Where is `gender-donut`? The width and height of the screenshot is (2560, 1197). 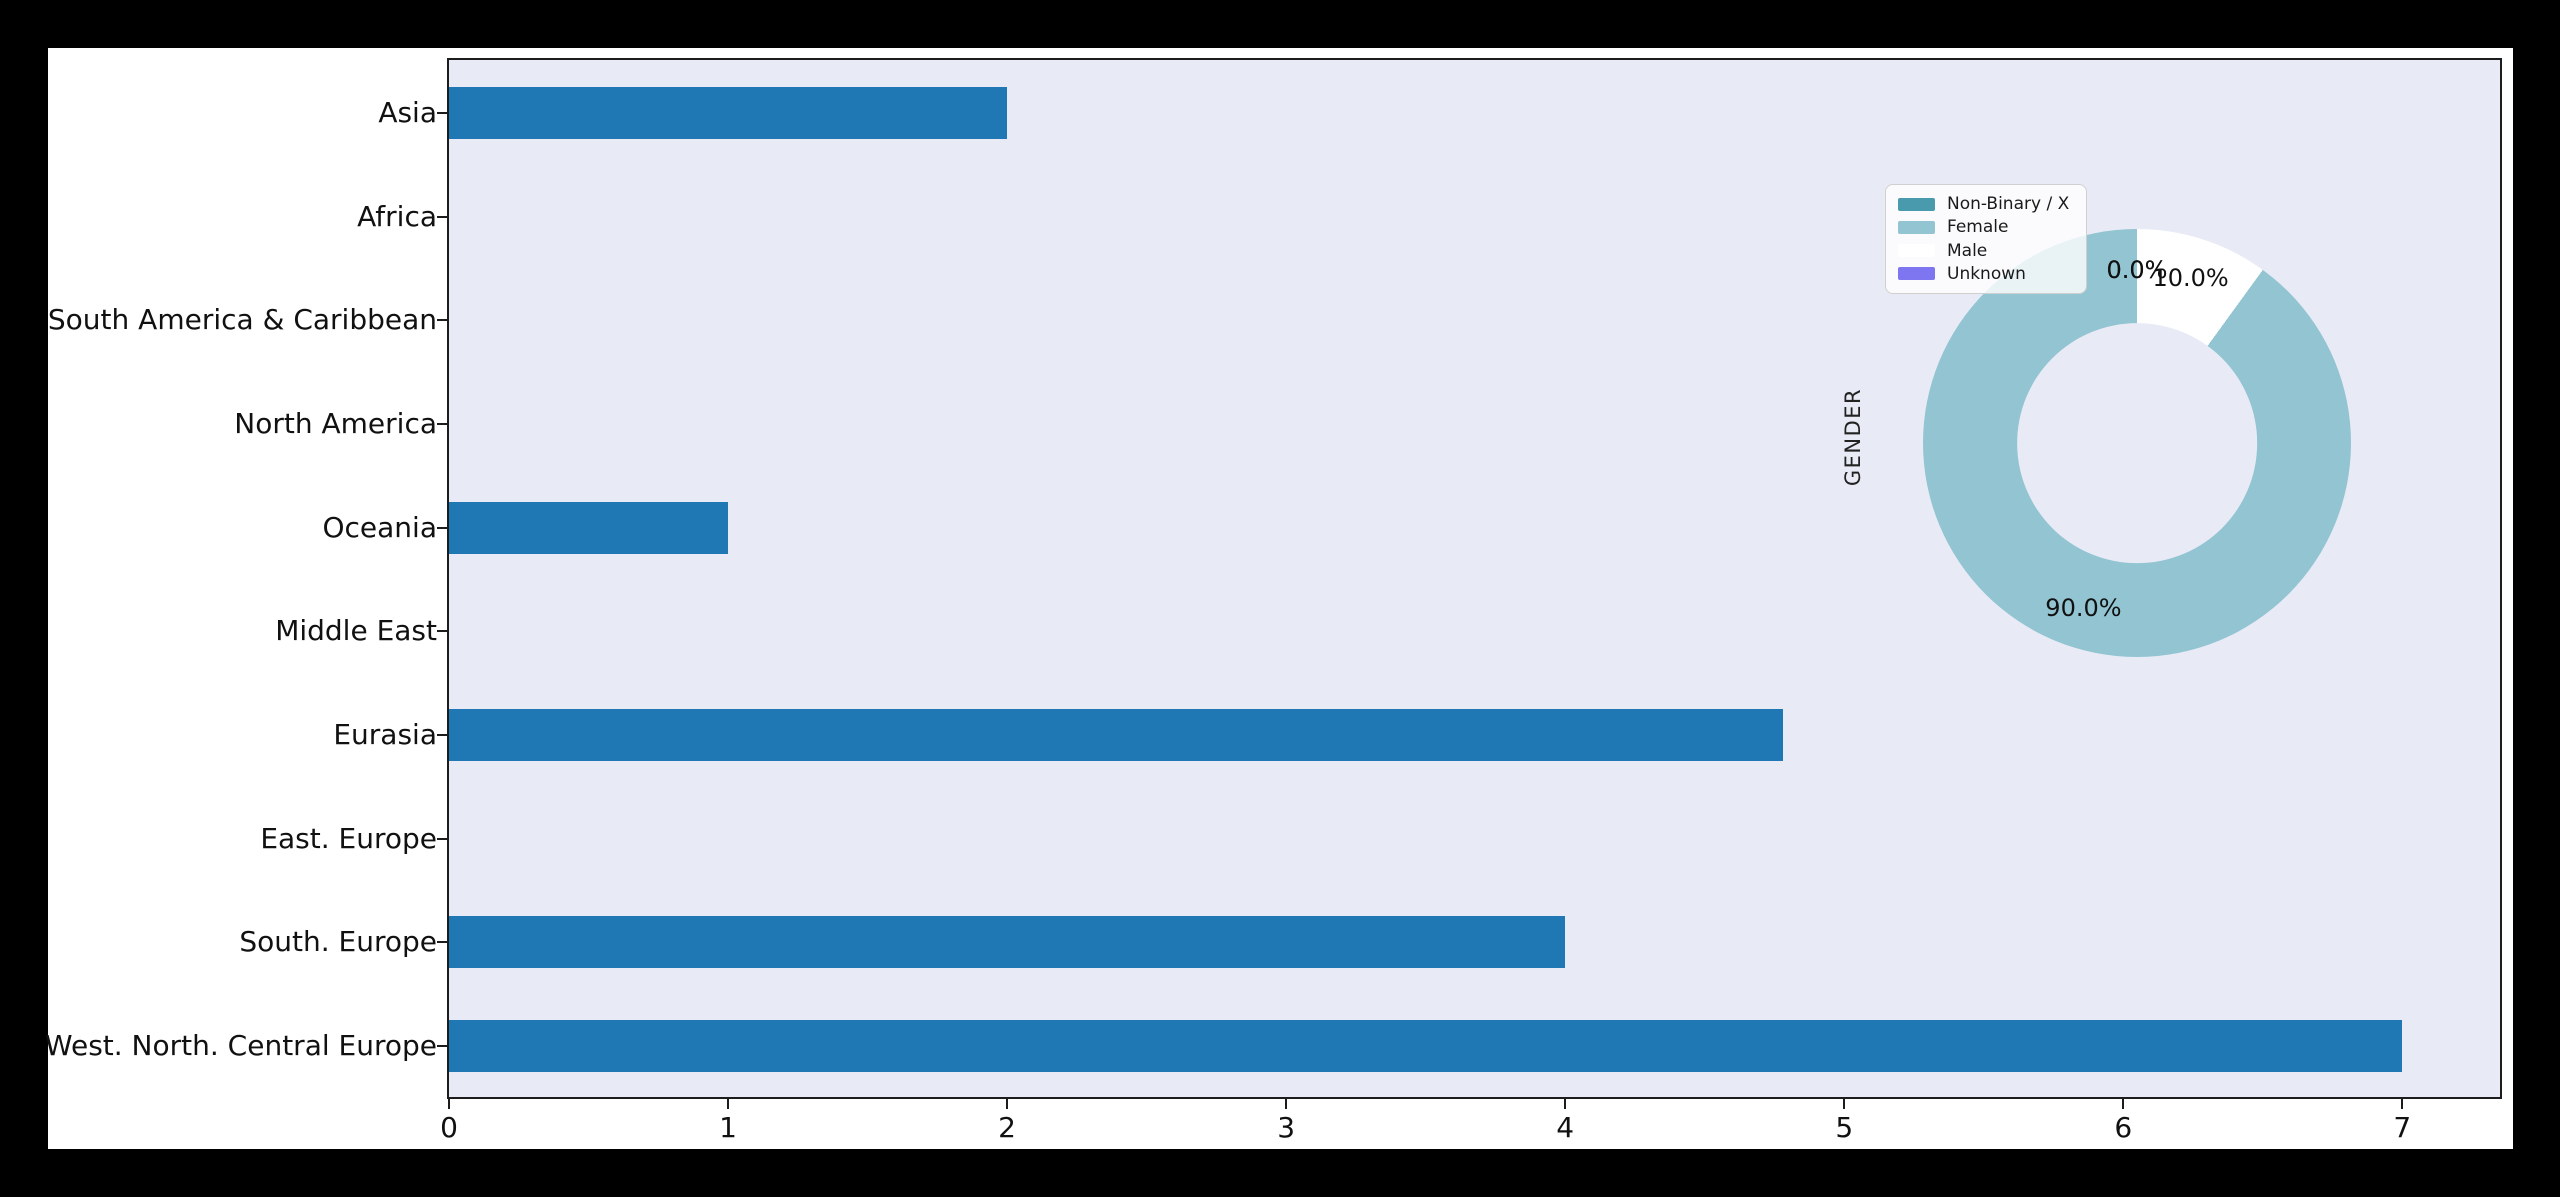
gender-donut is located at coordinates (2137, 443).